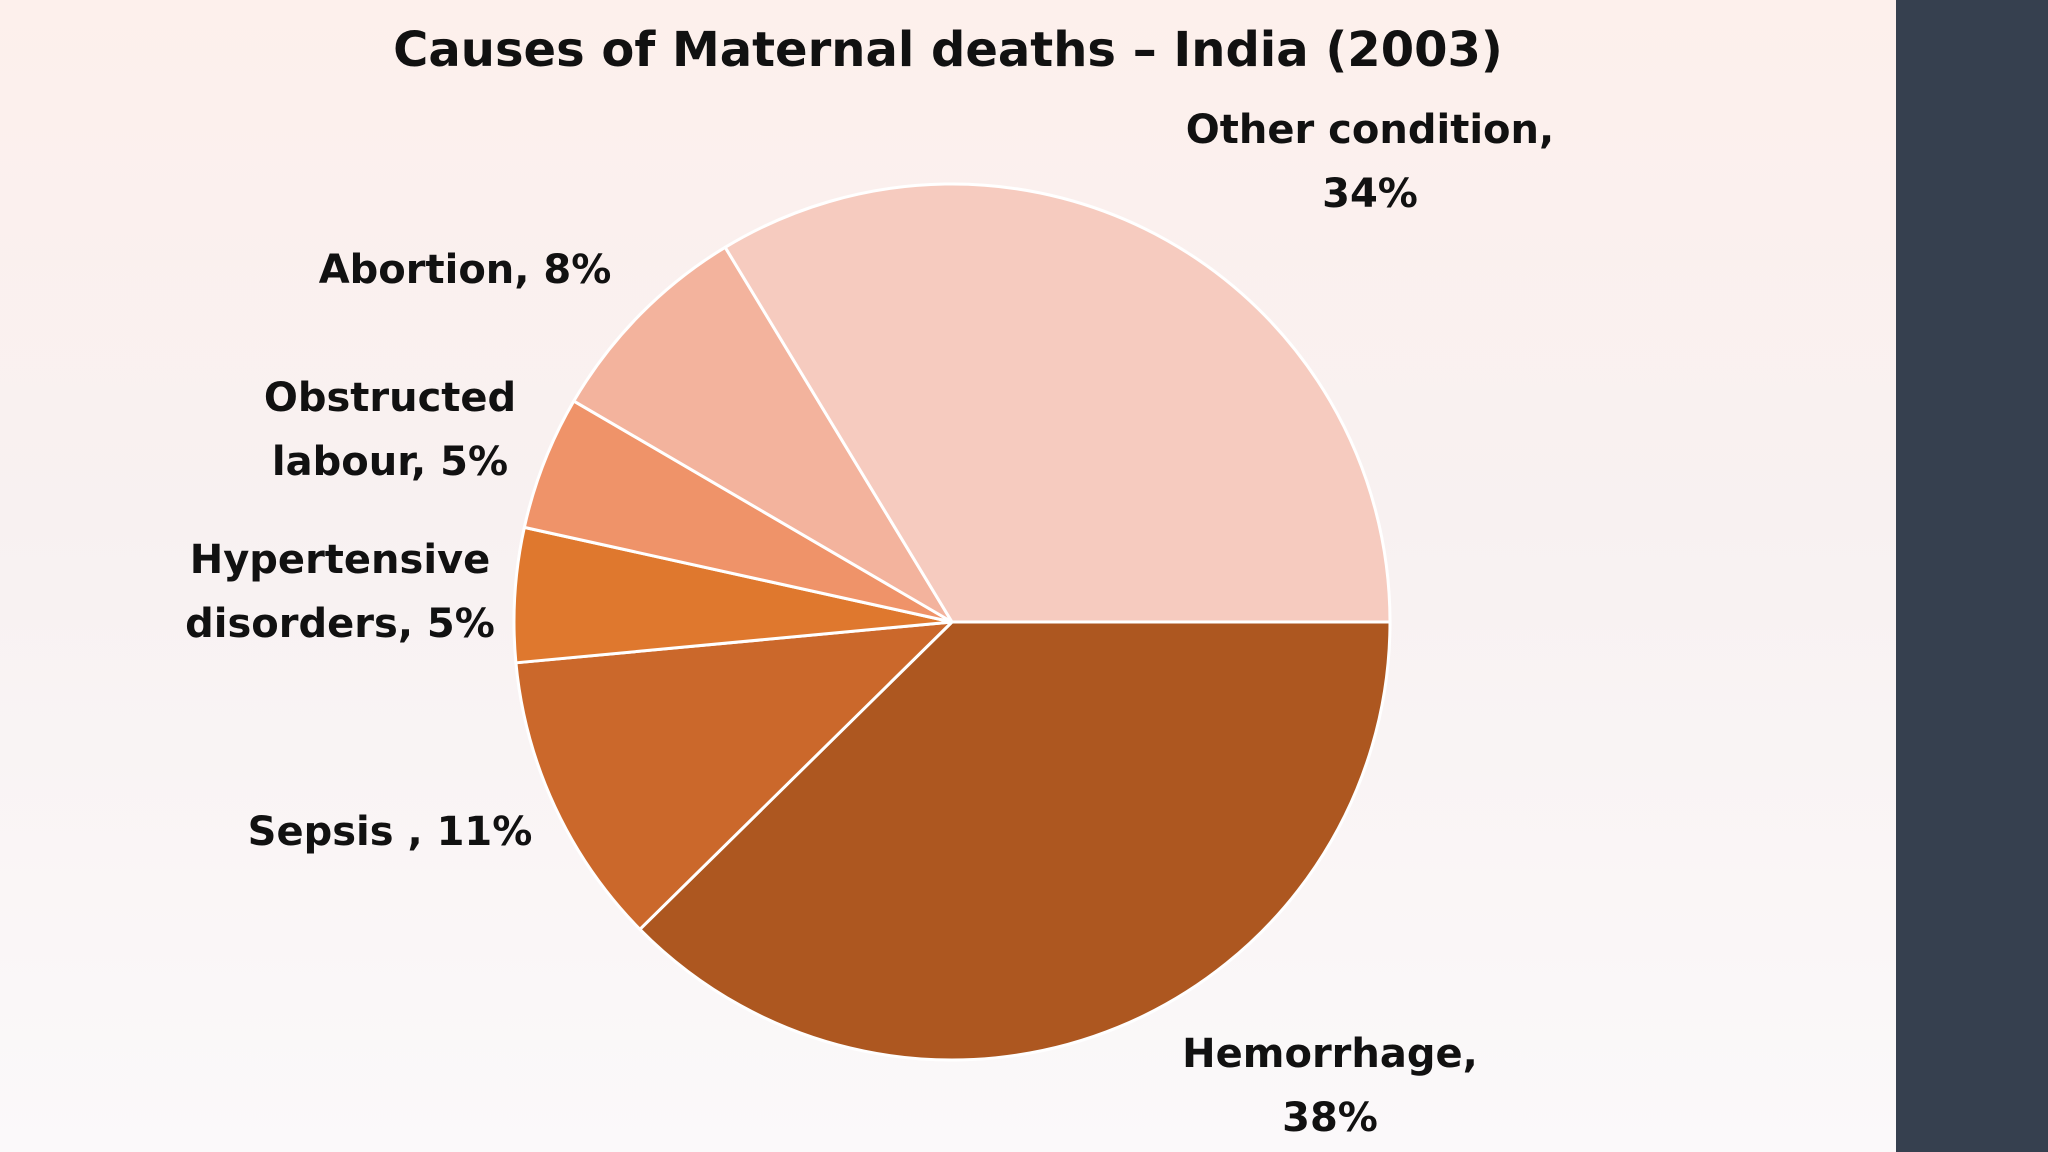 This screenshot has height=1152, width=2048. What do you see at coordinates (1370, 162) in the screenshot?
I see `slice-label-other-condition: Other condition, 34%` at bounding box center [1370, 162].